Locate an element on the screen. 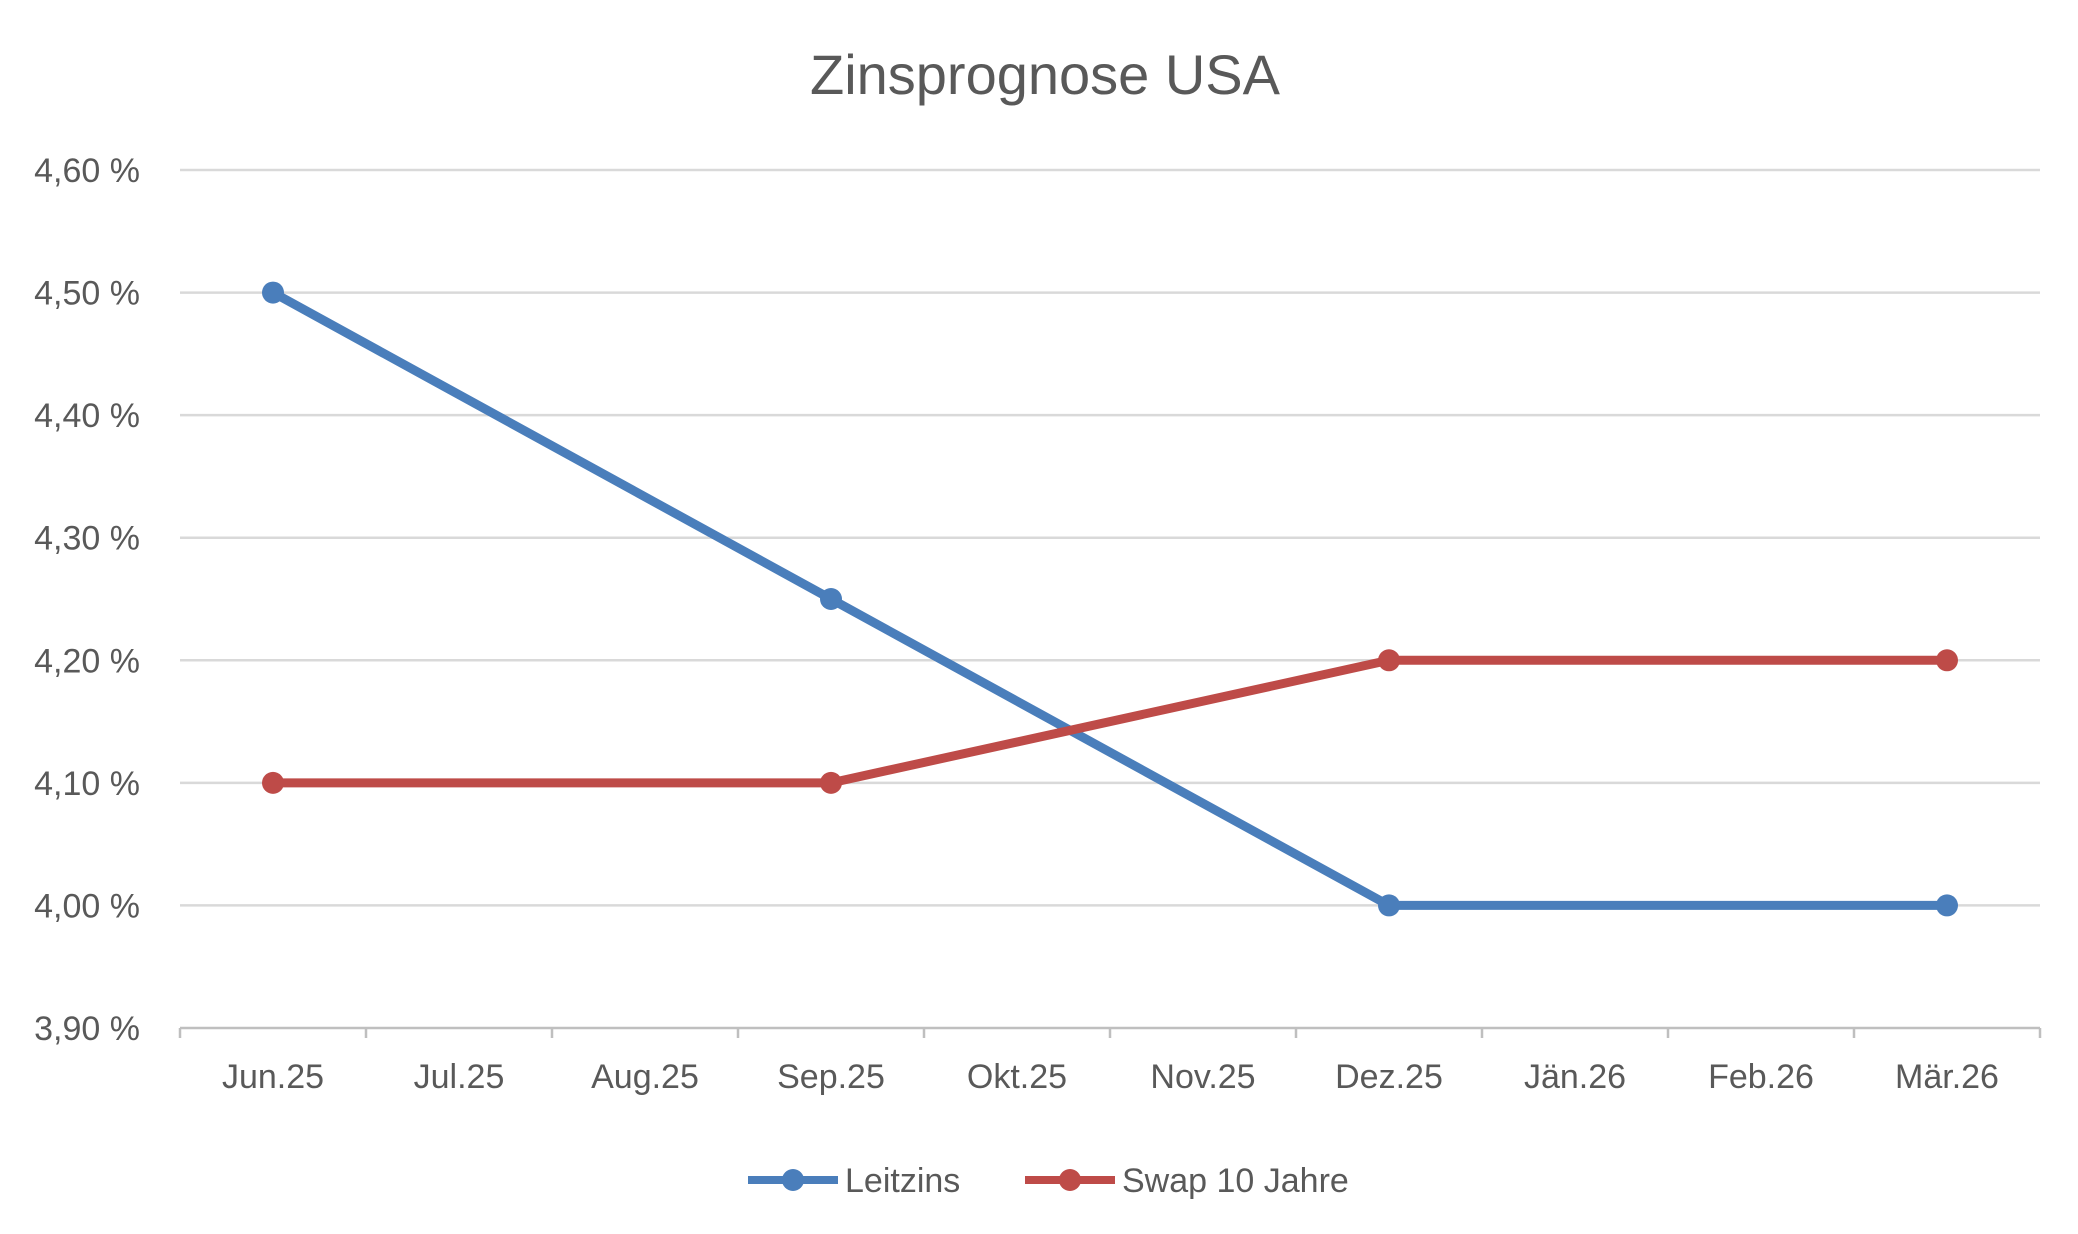  legend-item: Leitzins is located at coordinates (854, 1181).